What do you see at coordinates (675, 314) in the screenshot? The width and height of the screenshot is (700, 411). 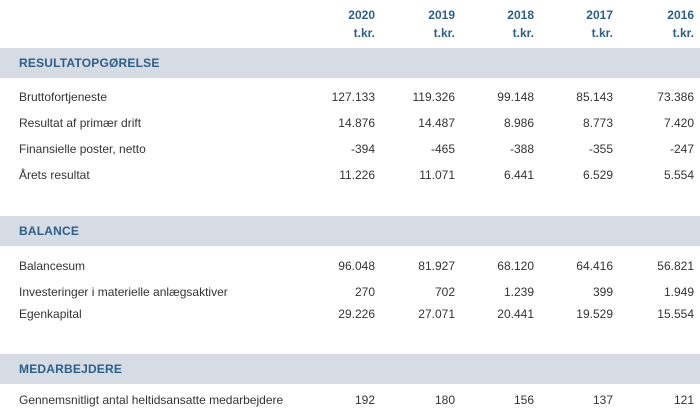 I see `value-2016: 15.554` at bounding box center [675, 314].